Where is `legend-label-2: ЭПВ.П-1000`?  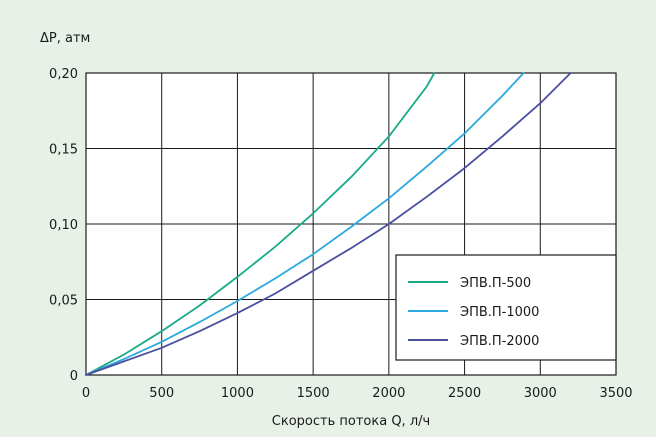
legend-label-2: ЭПВ.П-1000 is located at coordinates (499, 312).